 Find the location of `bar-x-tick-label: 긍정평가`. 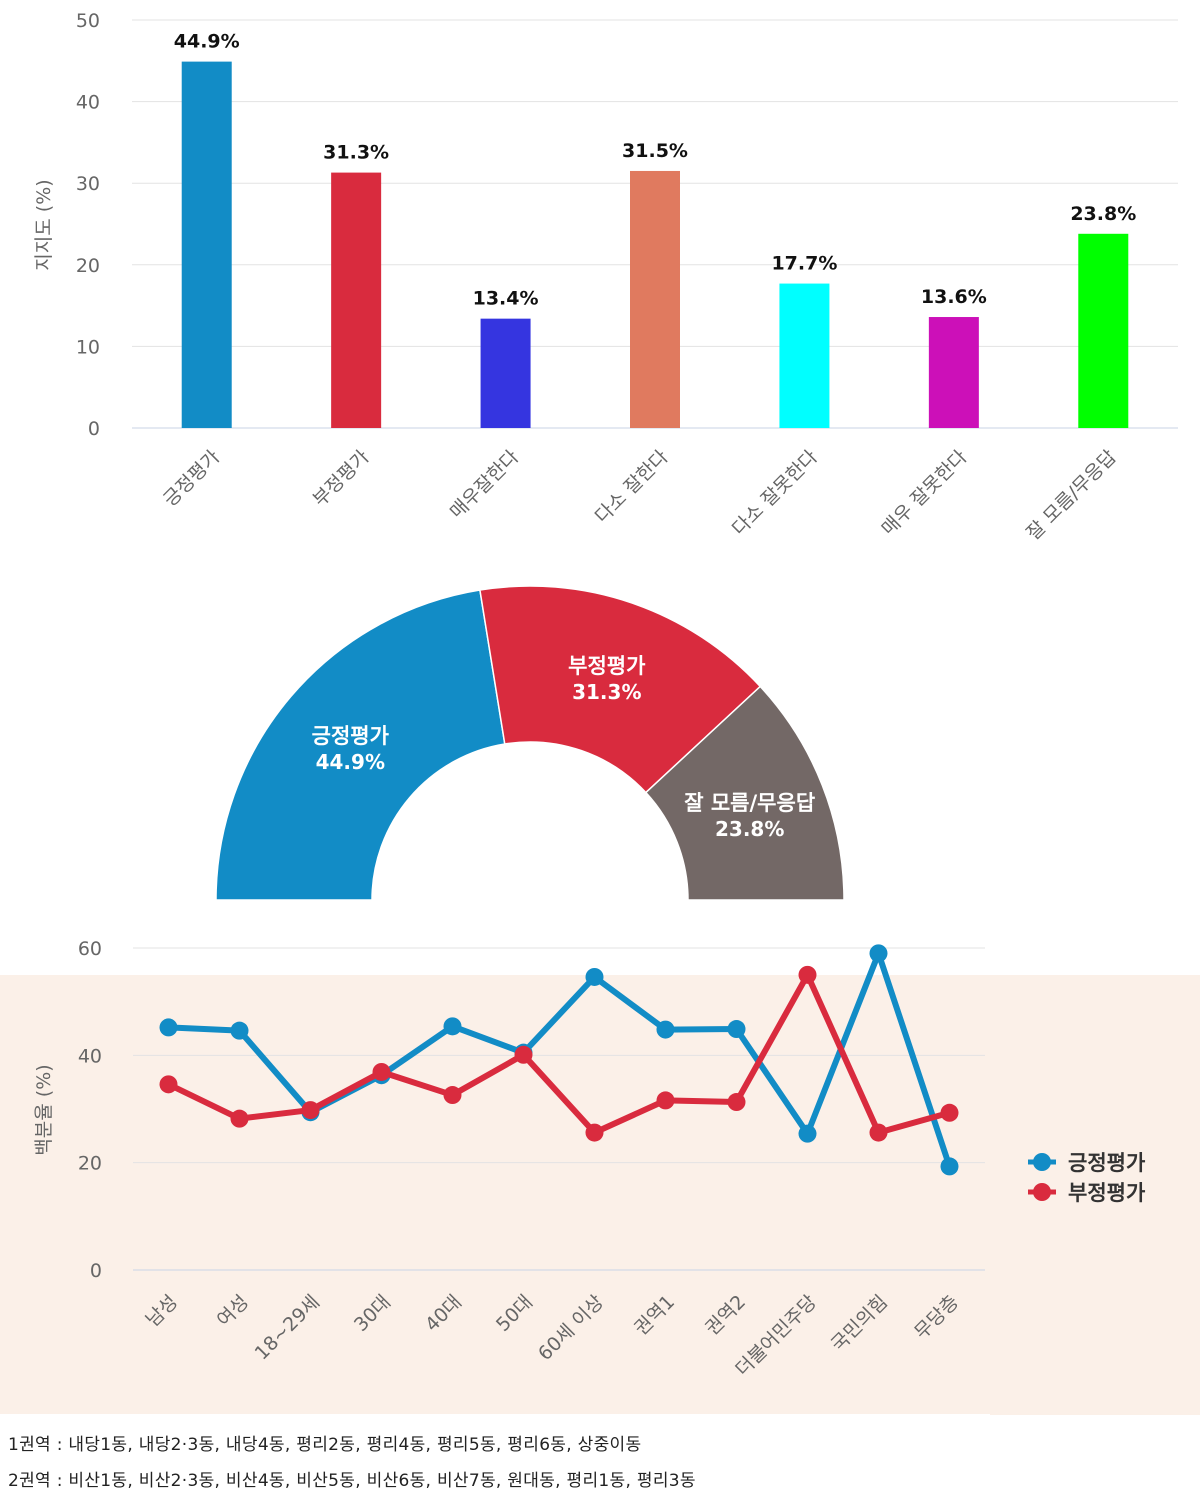

bar-x-tick-label: 긍정평가 is located at coordinates (191, 478).